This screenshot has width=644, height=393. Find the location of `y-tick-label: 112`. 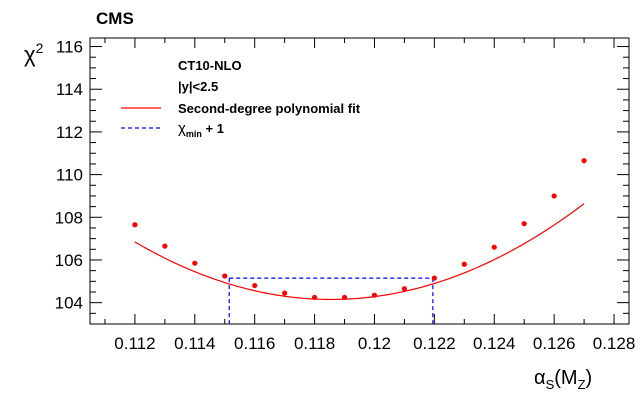

y-tick-label: 112 is located at coordinates (69, 132).